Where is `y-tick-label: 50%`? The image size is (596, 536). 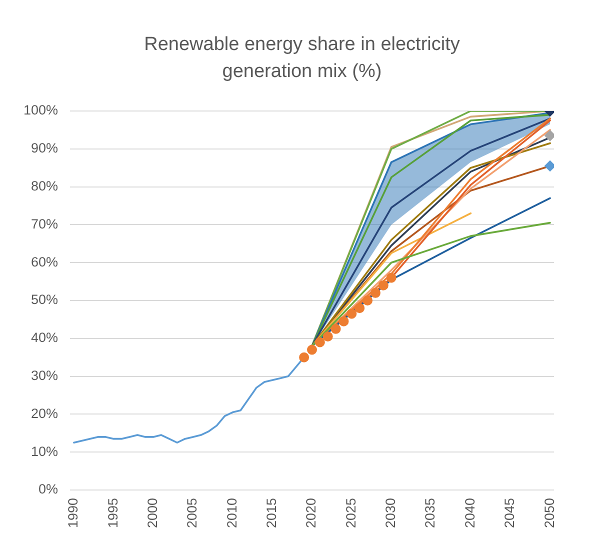
y-tick-label: 50% is located at coordinates (44, 300).